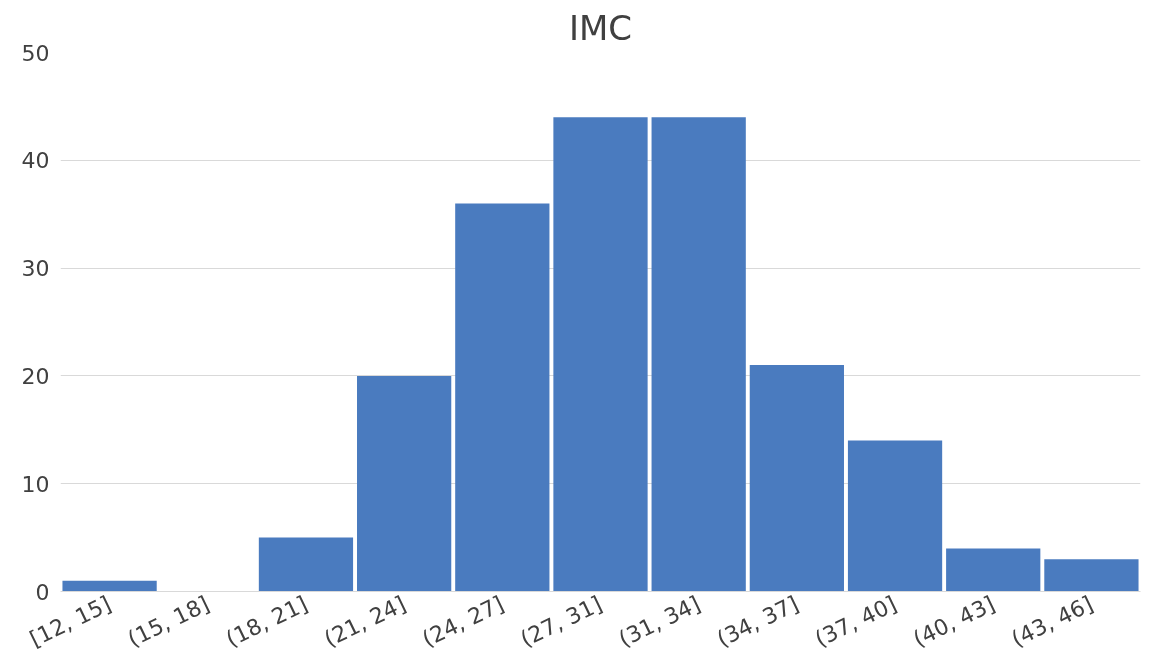  I want to click on y-tick-label: 30, so click(35, 269).